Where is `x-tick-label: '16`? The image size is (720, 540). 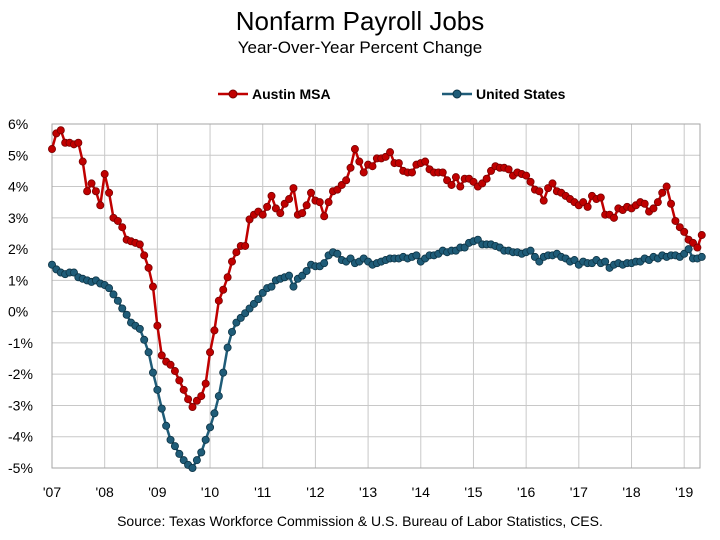
x-tick-label: '16 is located at coordinates (526, 492).